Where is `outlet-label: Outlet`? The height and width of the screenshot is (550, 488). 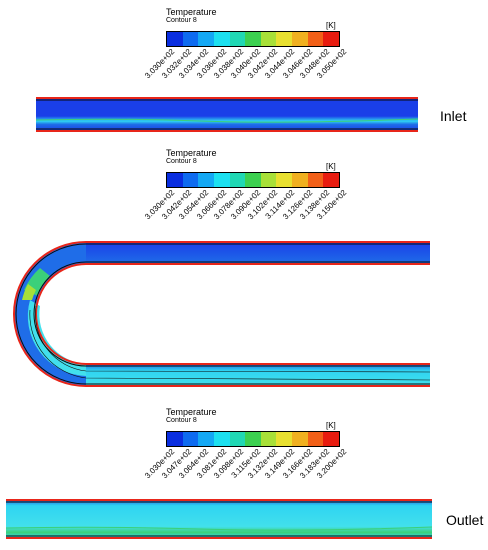 outlet-label: Outlet is located at coordinates (465, 520).